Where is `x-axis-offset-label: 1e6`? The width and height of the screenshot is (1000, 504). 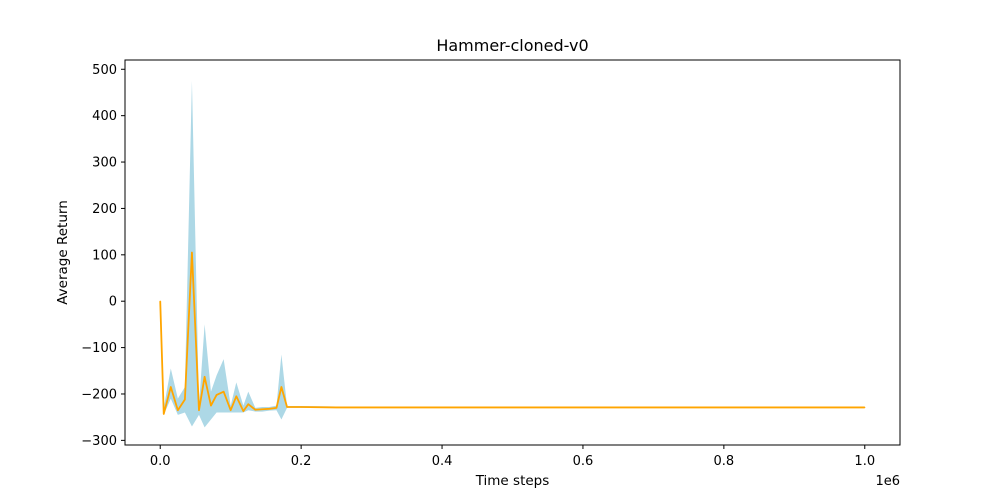 x-axis-offset-label: 1e6 is located at coordinates (887, 481).